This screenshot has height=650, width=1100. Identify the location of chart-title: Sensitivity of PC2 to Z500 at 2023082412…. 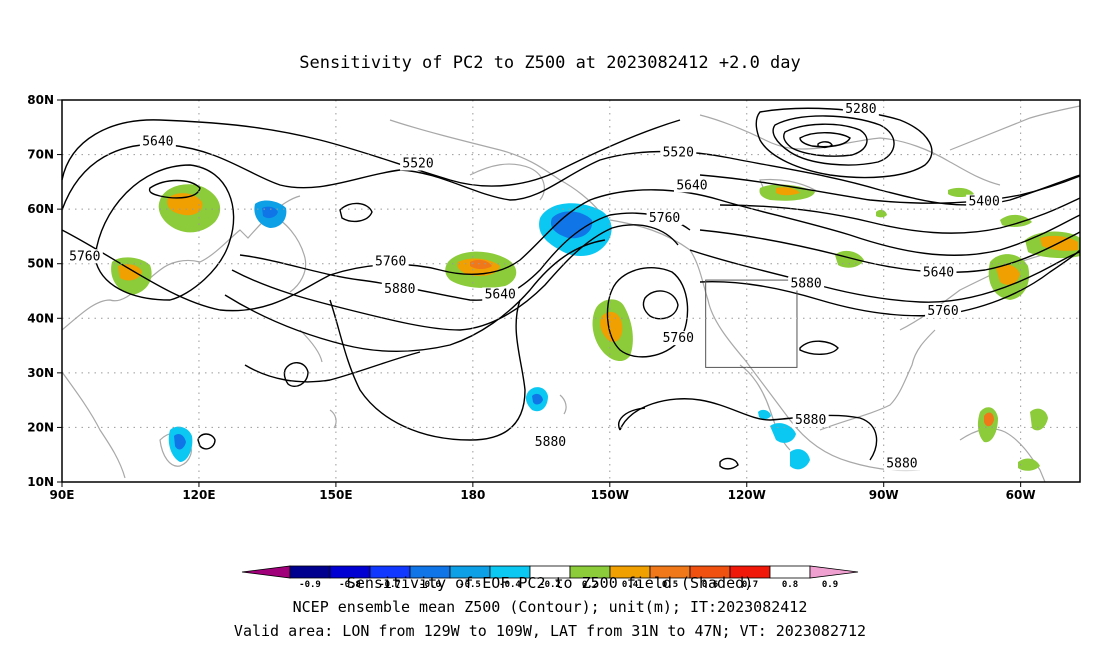
(550, 63).